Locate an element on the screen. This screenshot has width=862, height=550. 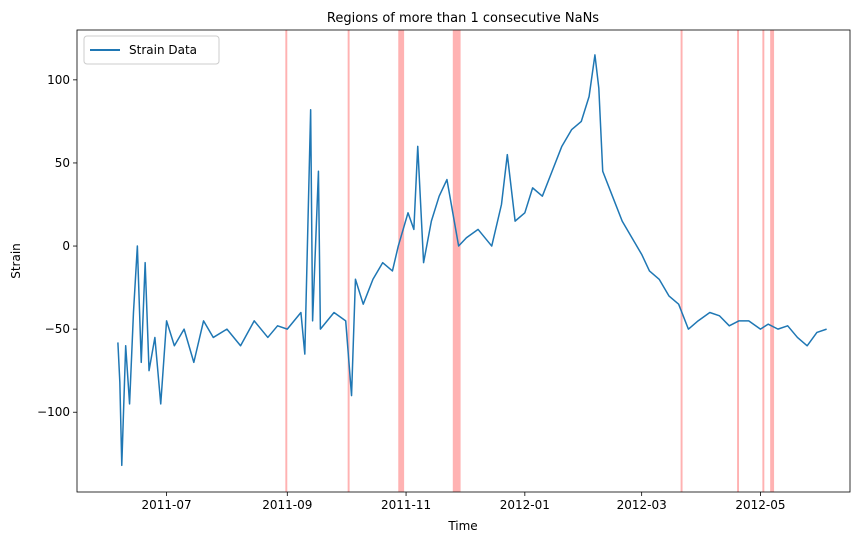
y-tick-label: 50 is located at coordinates (62, 163).